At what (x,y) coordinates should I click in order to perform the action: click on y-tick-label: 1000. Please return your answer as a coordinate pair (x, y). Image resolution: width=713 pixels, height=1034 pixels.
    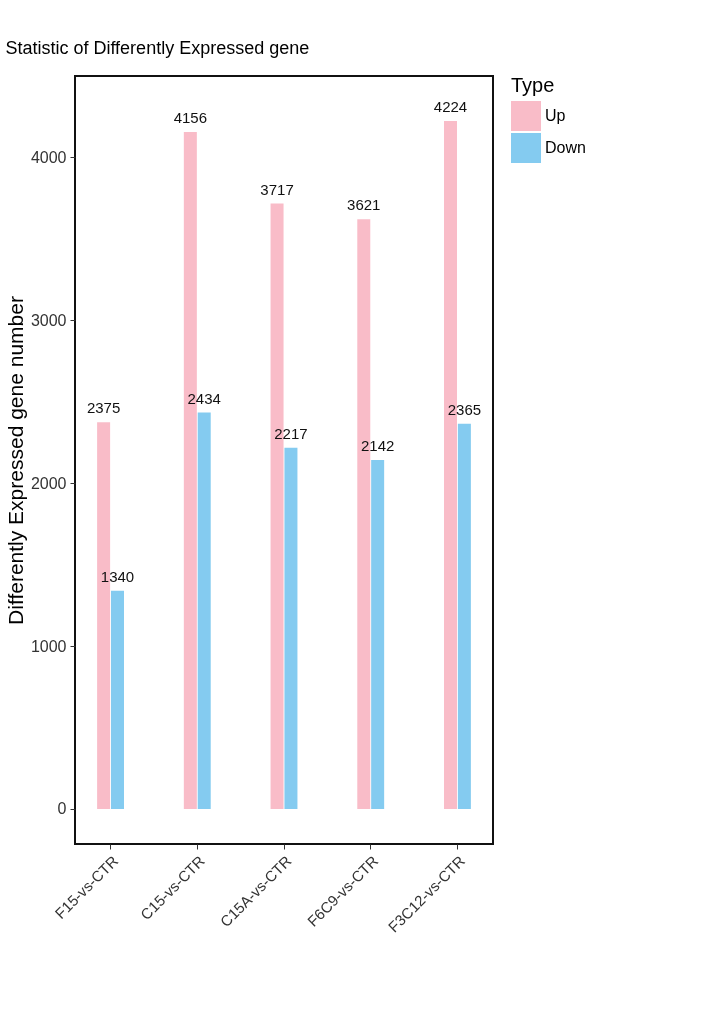
    Looking at the image, I should click on (48, 646).